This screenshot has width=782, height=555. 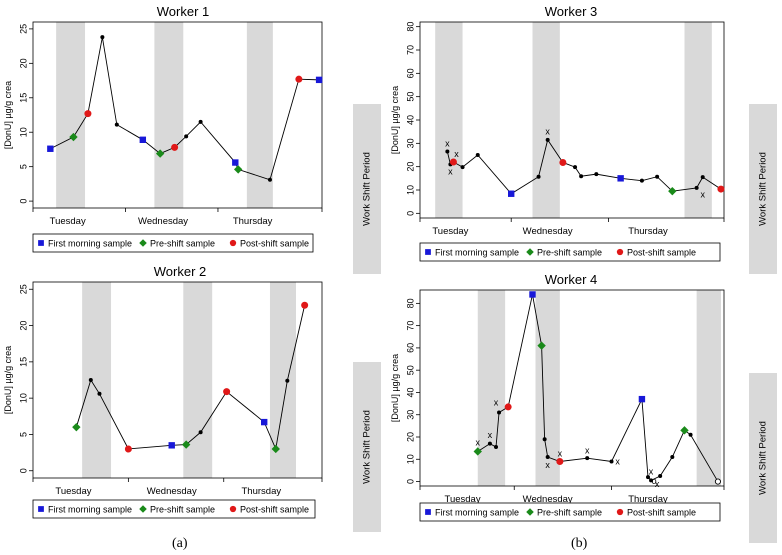 I want to click on data-point-open, so click(x=717, y=481).